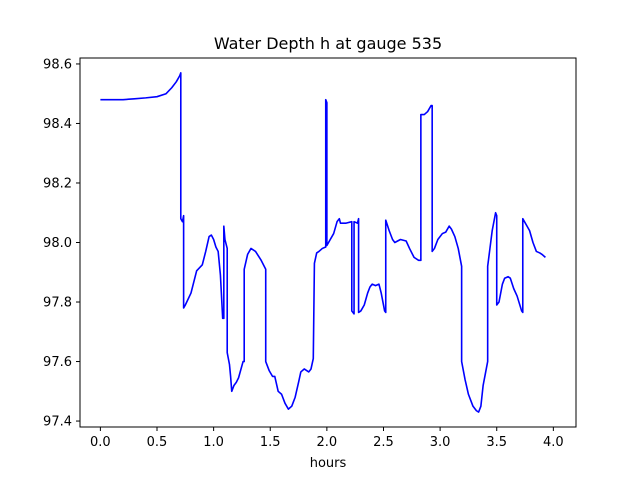  I want to click on y-tick-label: 98.0, so click(57, 243).